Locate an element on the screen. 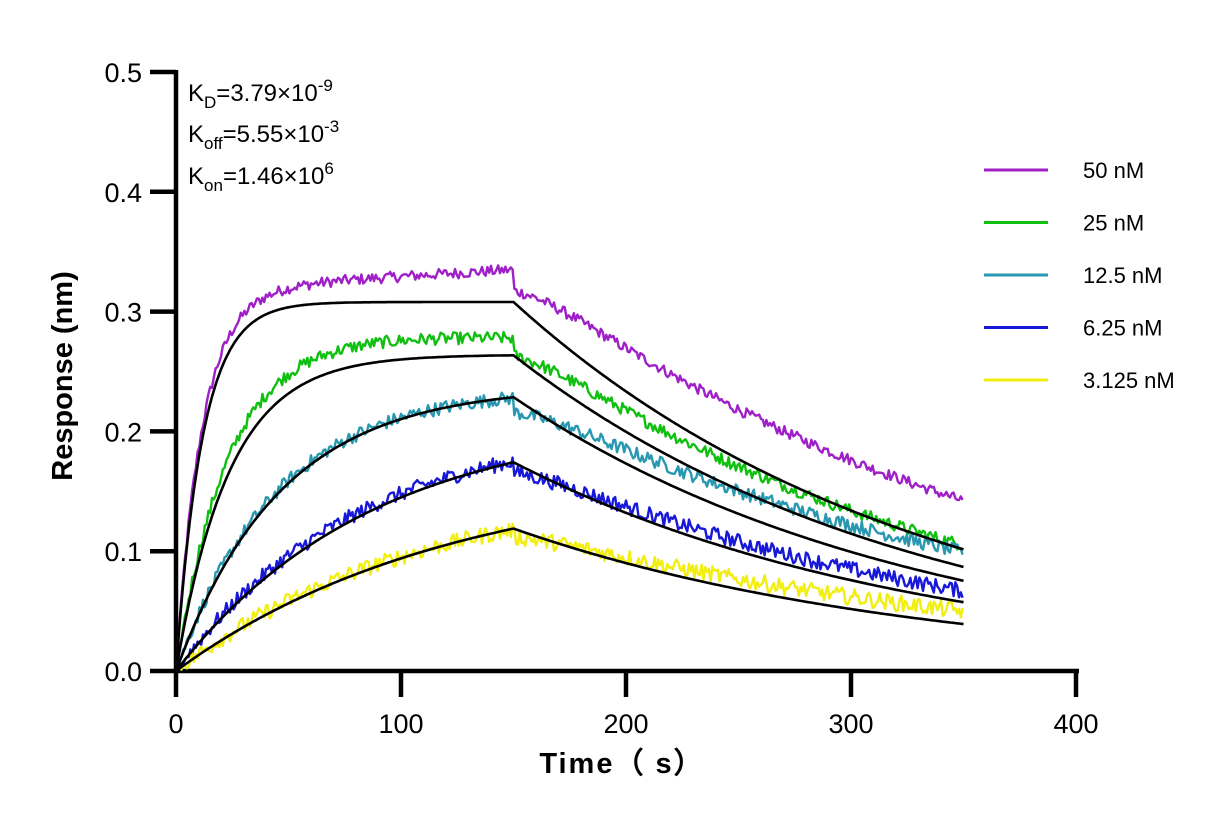 This screenshot has width=1231, height=825. y-axis-title: Response (nm) is located at coordinates (63, 375).